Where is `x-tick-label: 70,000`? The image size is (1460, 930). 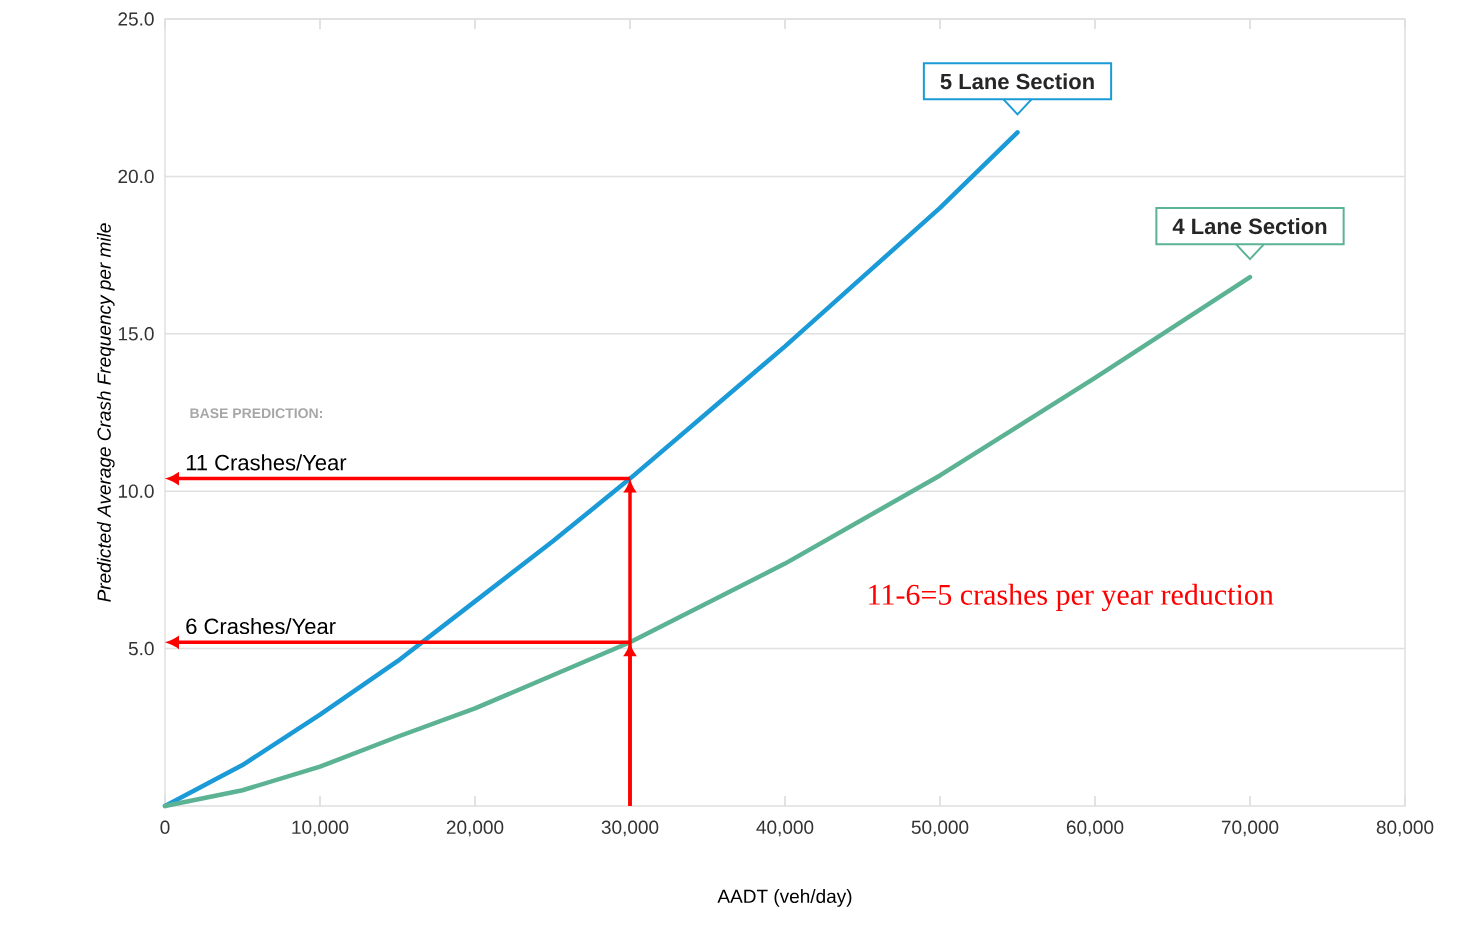
x-tick-label: 70,000 is located at coordinates (1250, 828).